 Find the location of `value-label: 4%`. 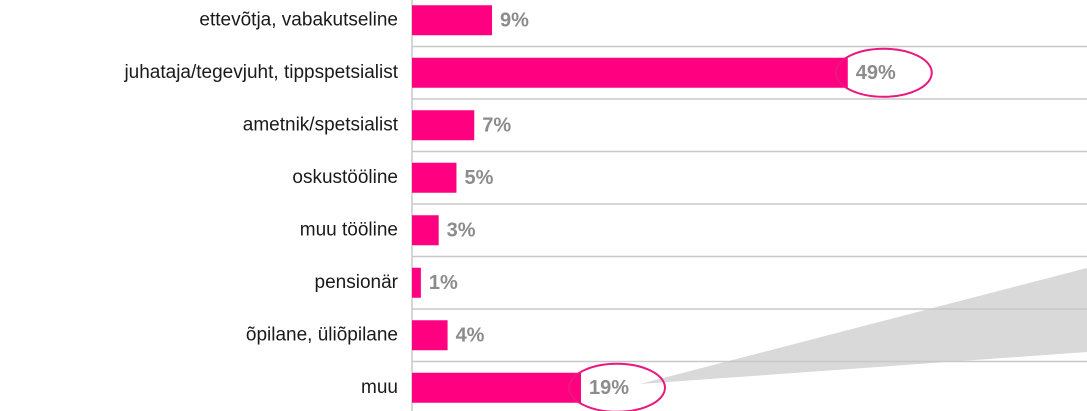

value-label: 4% is located at coordinates (470, 336).